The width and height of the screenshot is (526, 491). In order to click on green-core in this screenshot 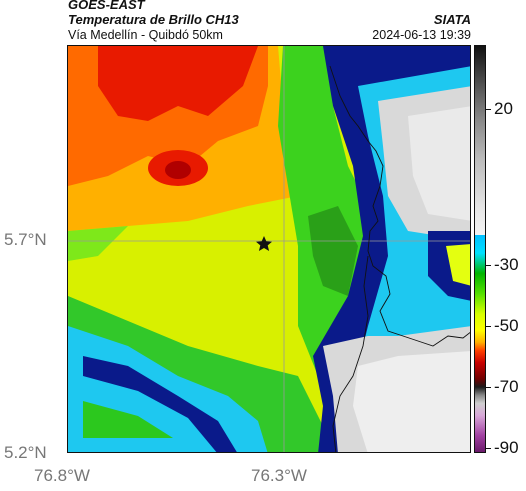, I will do `click(333, 251)`.